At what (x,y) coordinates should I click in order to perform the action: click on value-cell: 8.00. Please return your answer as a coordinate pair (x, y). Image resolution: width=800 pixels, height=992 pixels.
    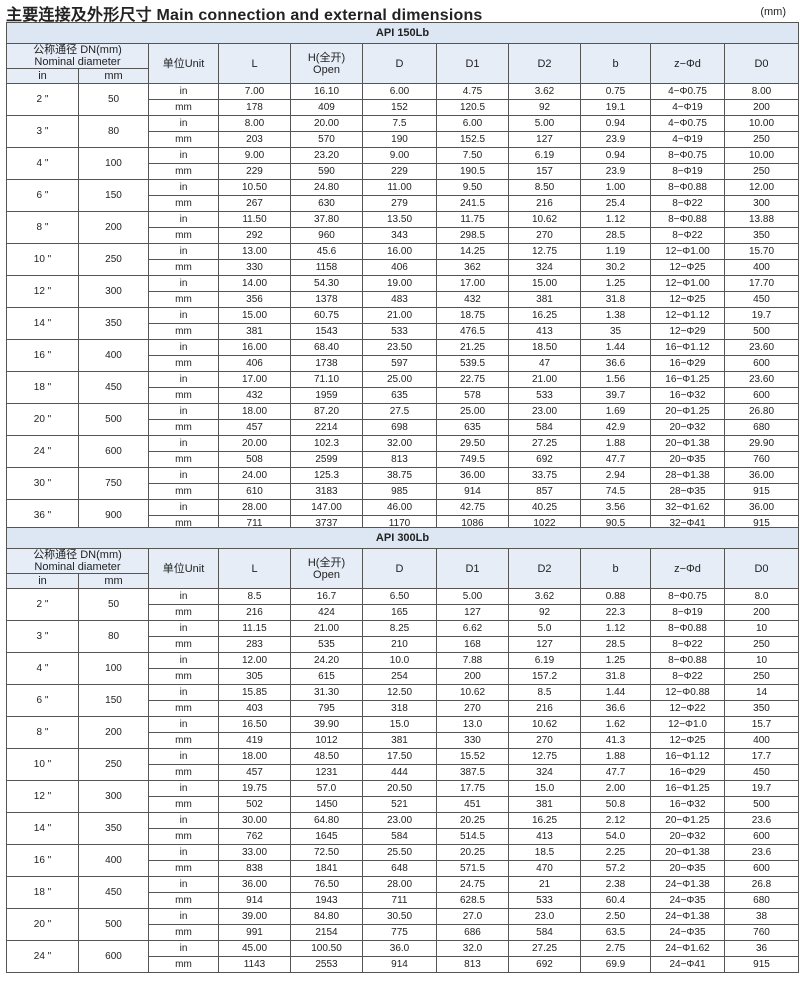
    Looking at the image, I should click on (761, 91).